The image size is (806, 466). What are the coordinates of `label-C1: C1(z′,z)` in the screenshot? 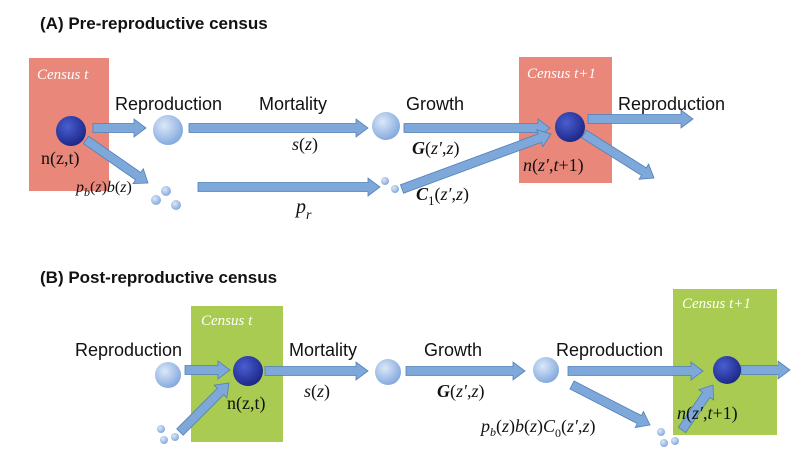 It's located at (442, 196).